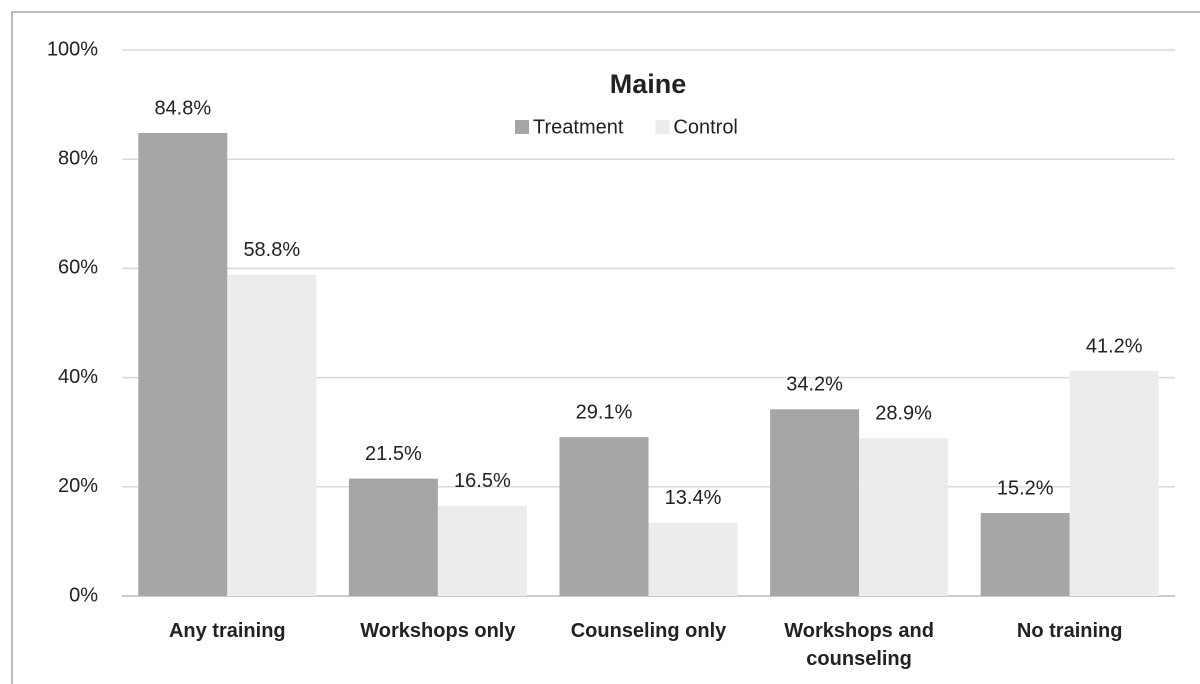 The image size is (1200, 684). What do you see at coordinates (78, 486) in the screenshot?
I see `y-tick-label: 20%` at bounding box center [78, 486].